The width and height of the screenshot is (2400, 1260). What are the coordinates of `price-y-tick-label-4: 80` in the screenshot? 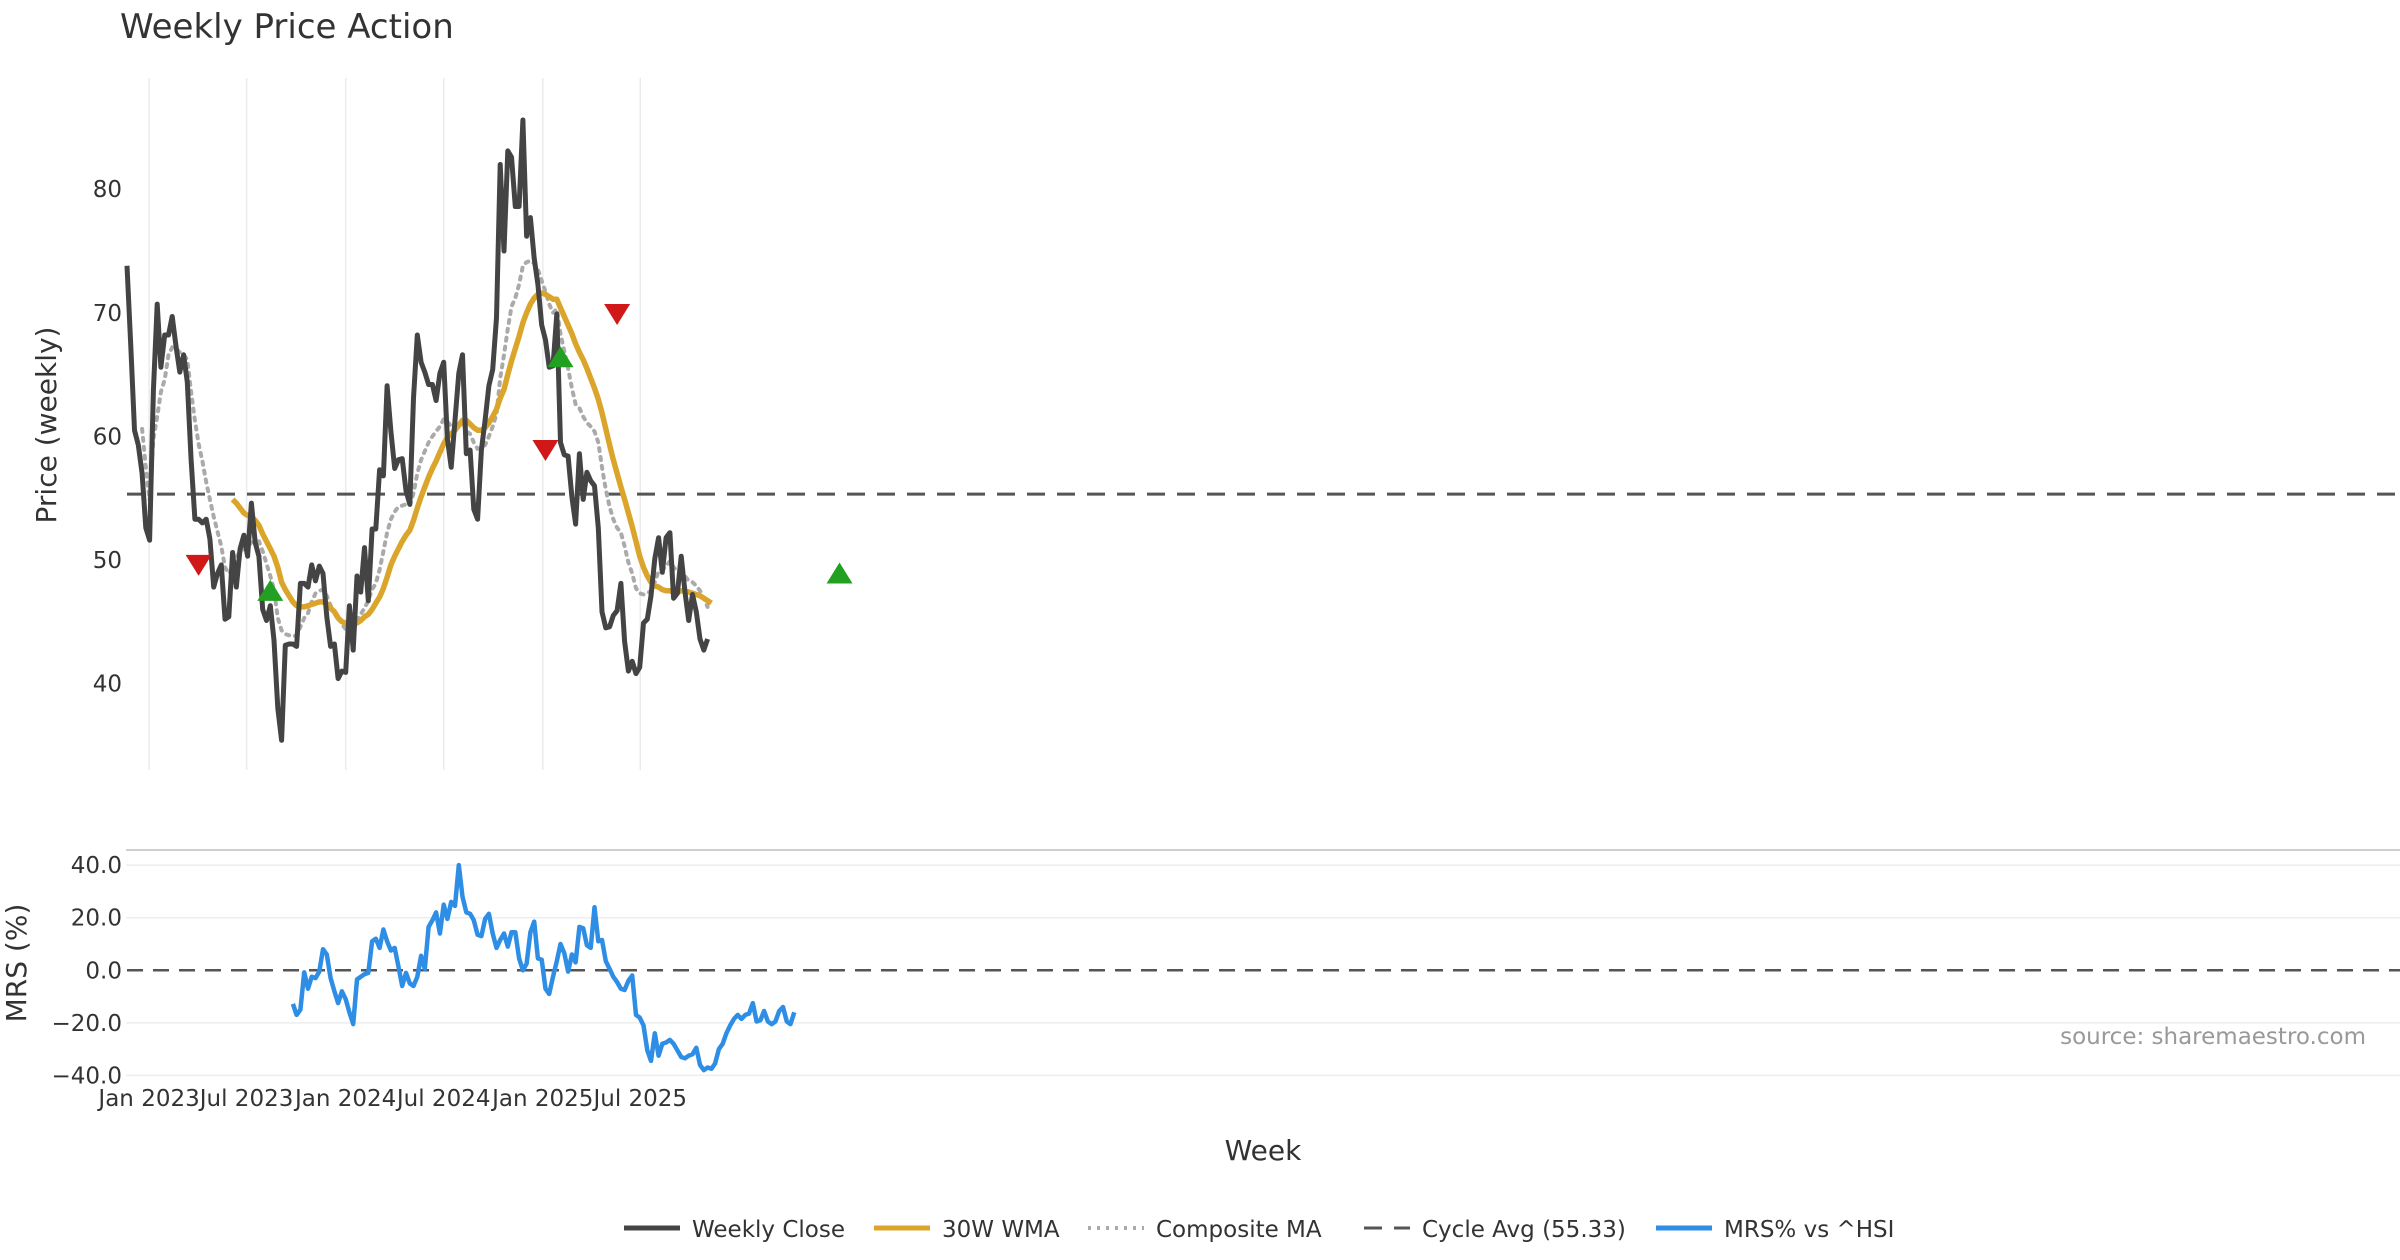 It's located at (107, 190).